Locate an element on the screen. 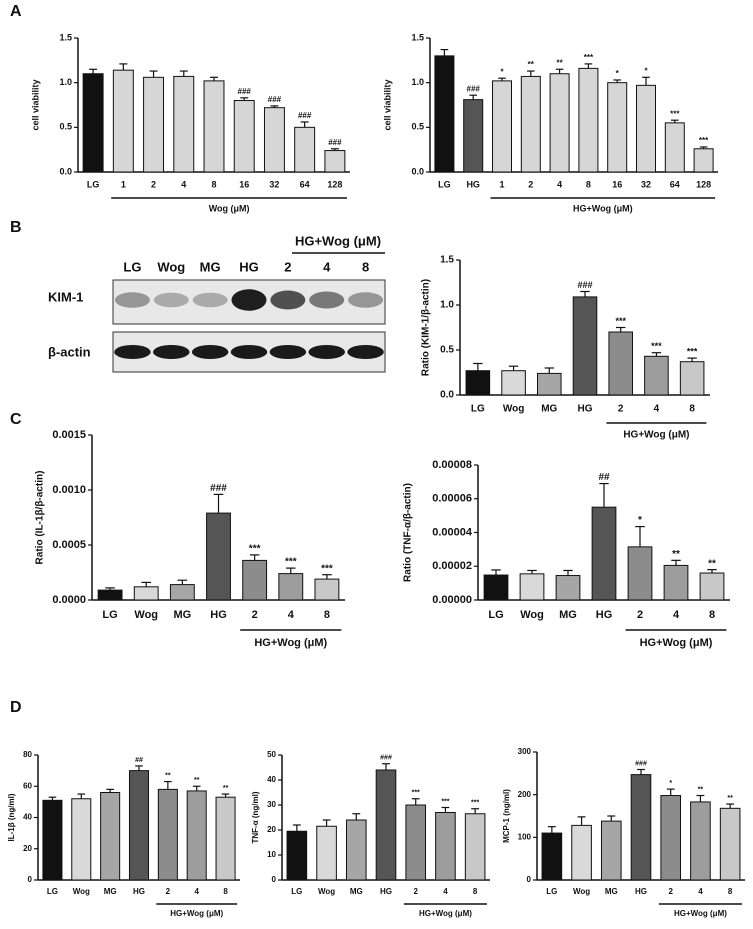 The width and height of the screenshot is (753, 929). y-axis-label: cell viability is located at coordinates (387, 104).